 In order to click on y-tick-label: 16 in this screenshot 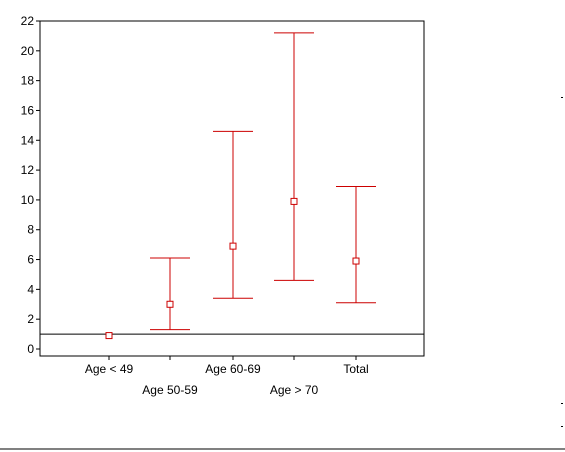, I will do `click(28, 110)`.